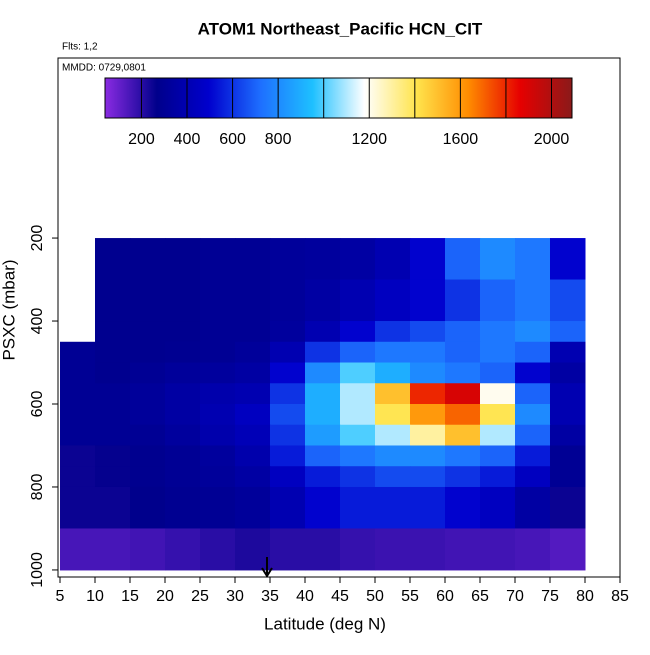 This screenshot has width=650, height=655. Describe the element at coordinates (338, 98) in the screenshot. I see `colorbar` at that location.